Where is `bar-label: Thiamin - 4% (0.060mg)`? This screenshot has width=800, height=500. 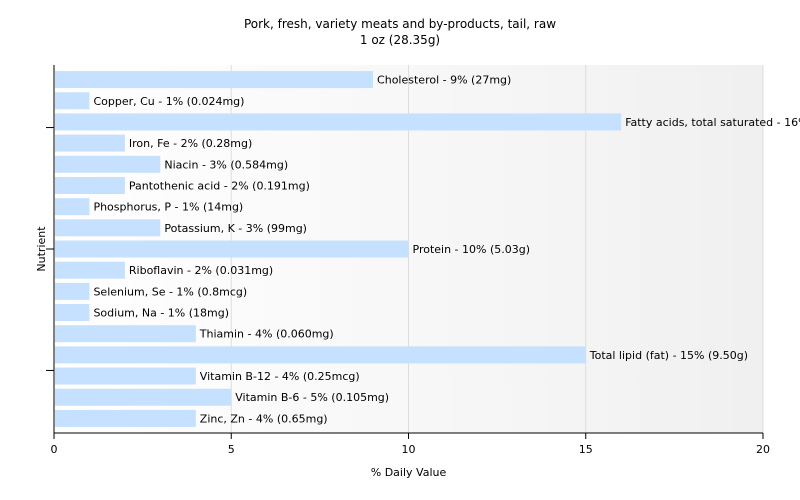
bar-label: Thiamin - 4% (0.060mg) is located at coordinates (266, 334).